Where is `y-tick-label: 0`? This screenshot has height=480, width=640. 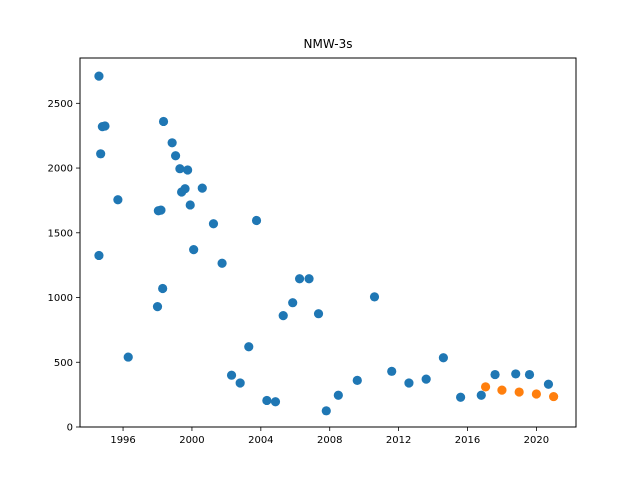
y-tick-label: 0 is located at coordinates (70, 428).